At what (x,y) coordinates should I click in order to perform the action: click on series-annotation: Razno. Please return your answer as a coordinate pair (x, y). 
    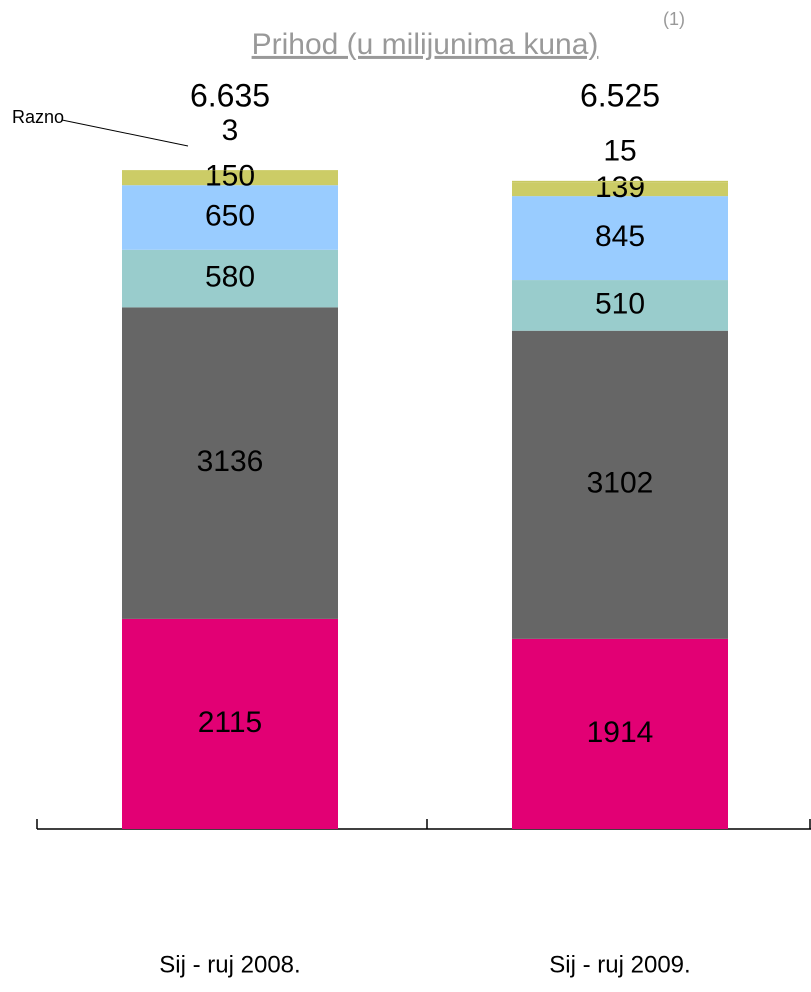
    Looking at the image, I should click on (38, 117).